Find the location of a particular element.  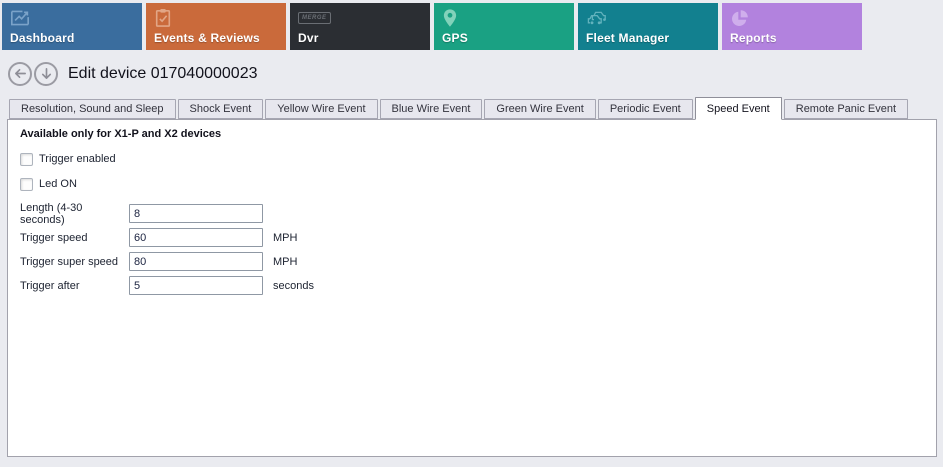

map-pin-icon is located at coordinates (450, 18).